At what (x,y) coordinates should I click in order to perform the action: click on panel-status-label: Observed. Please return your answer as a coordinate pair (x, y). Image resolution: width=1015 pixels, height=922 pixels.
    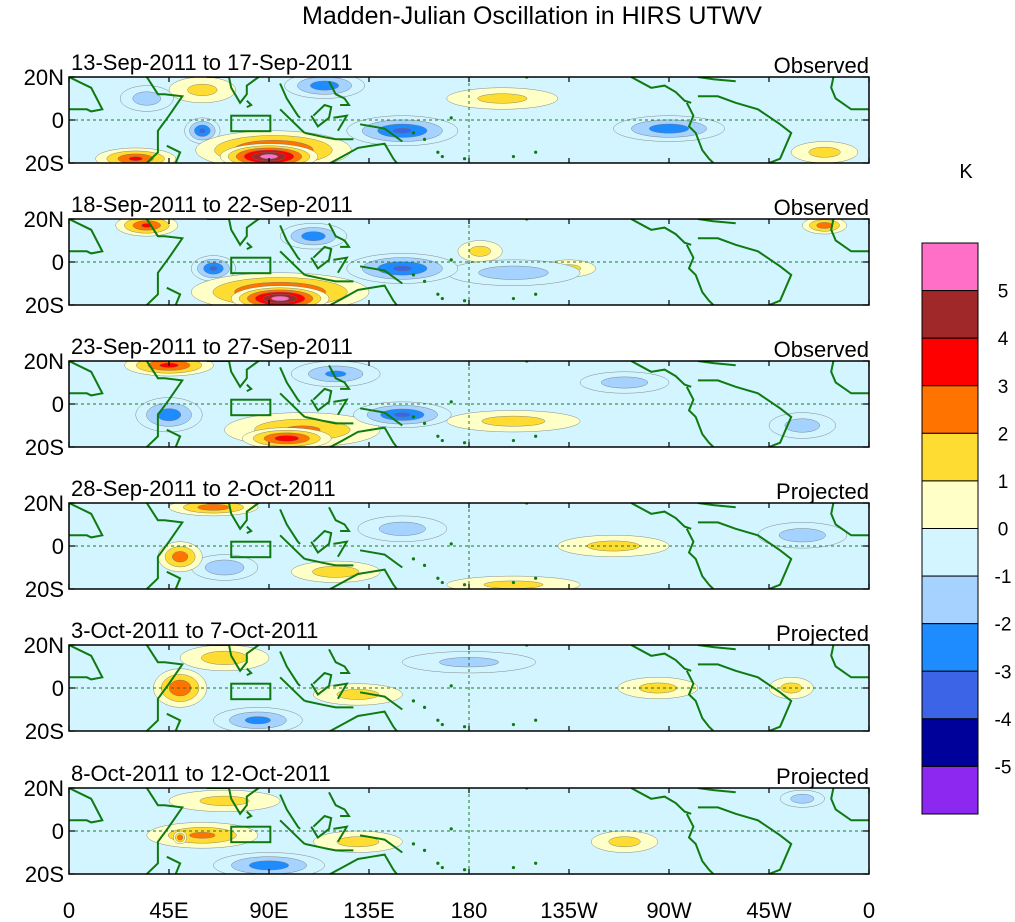
    Looking at the image, I should click on (821, 207).